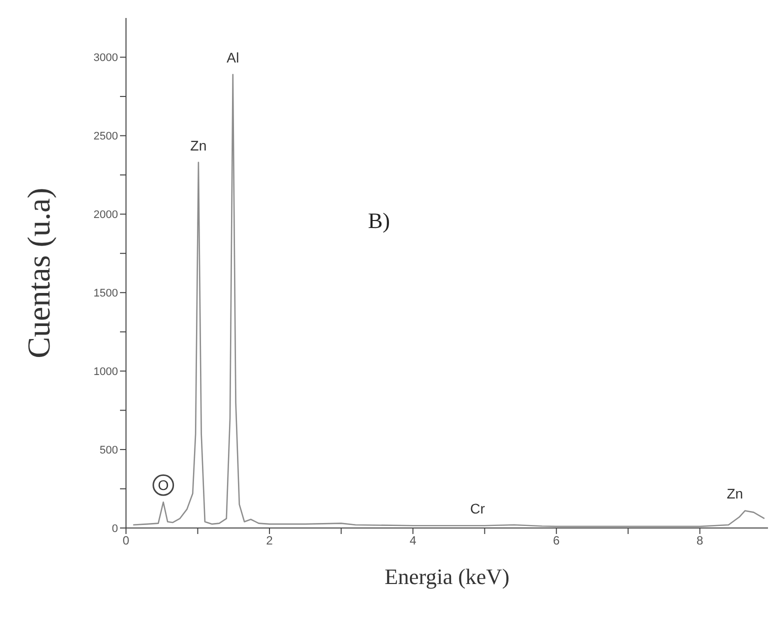 This screenshot has width=784, height=619. Describe the element at coordinates (556, 541) in the screenshot. I see `x-tick-label: 6` at that location.